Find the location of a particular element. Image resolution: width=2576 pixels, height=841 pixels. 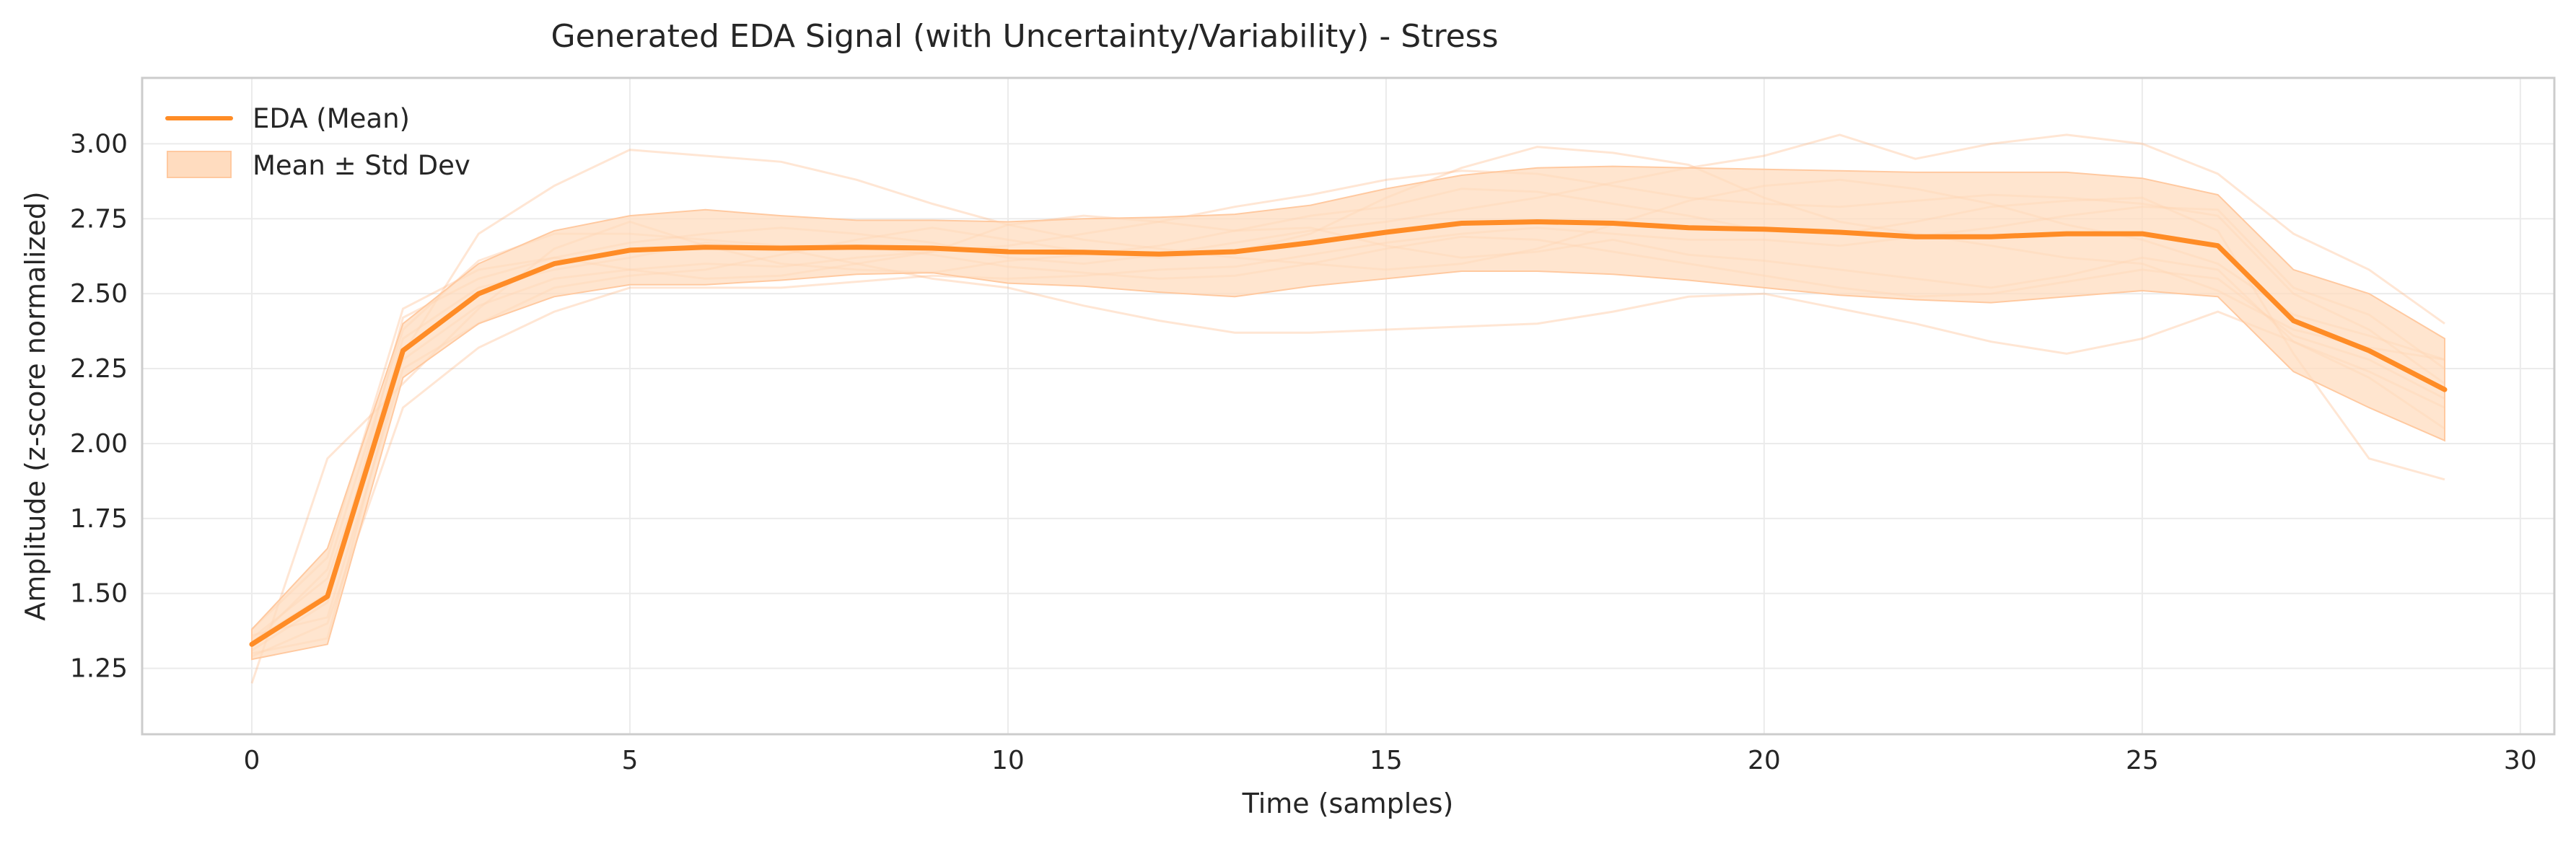

x-tick-label: 30 is located at coordinates (2520, 760).